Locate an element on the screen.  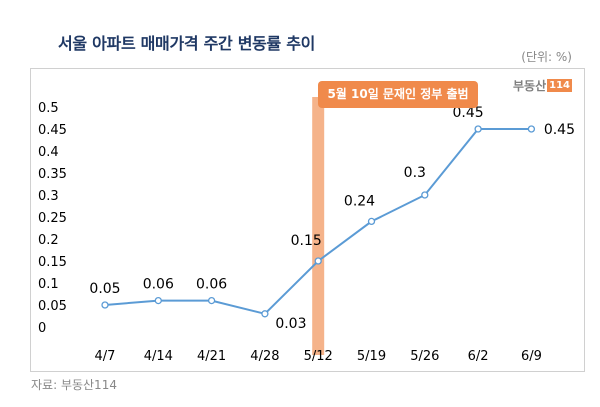
highlight-layer is located at coordinates (318, 226).